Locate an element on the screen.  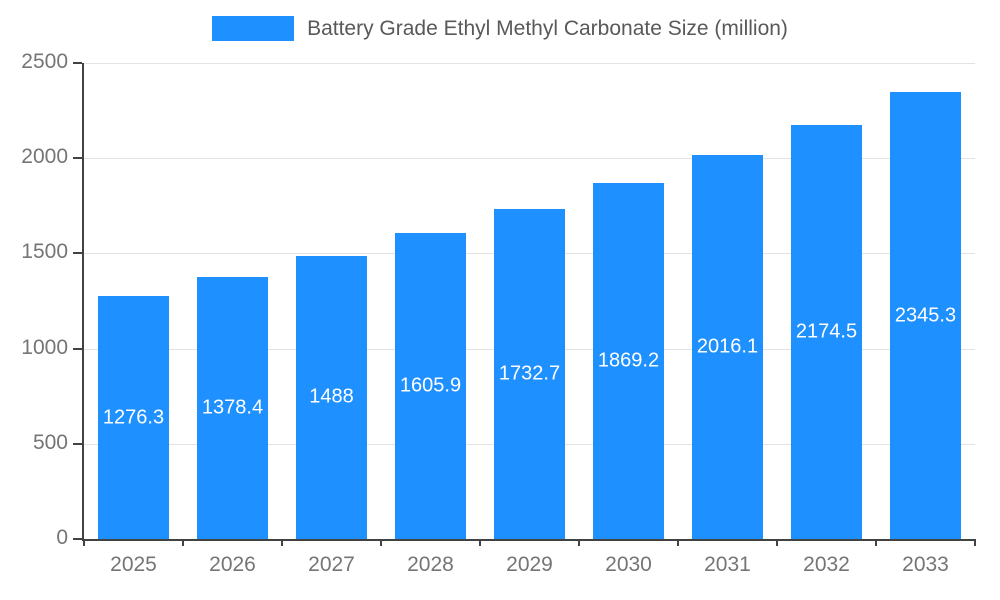
legend-swatch is located at coordinates (253, 28).